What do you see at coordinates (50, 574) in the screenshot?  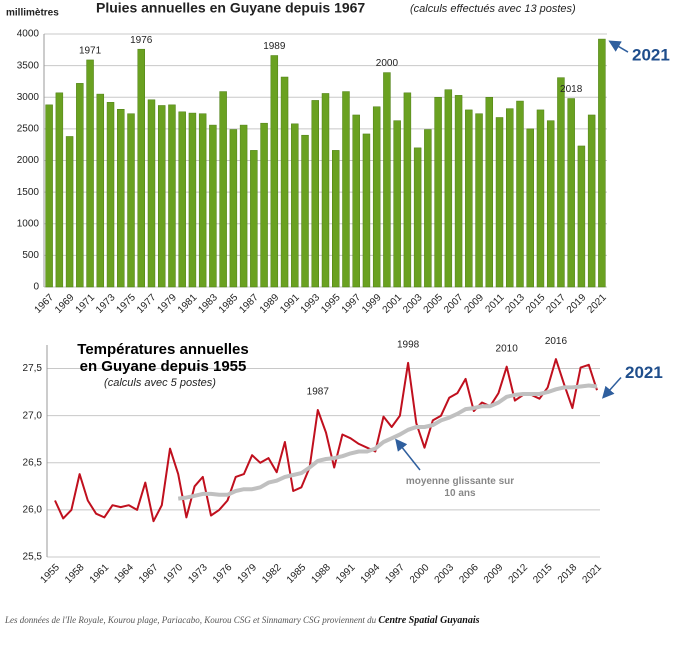 I see `x-tick-label: 1955` at bounding box center [50, 574].